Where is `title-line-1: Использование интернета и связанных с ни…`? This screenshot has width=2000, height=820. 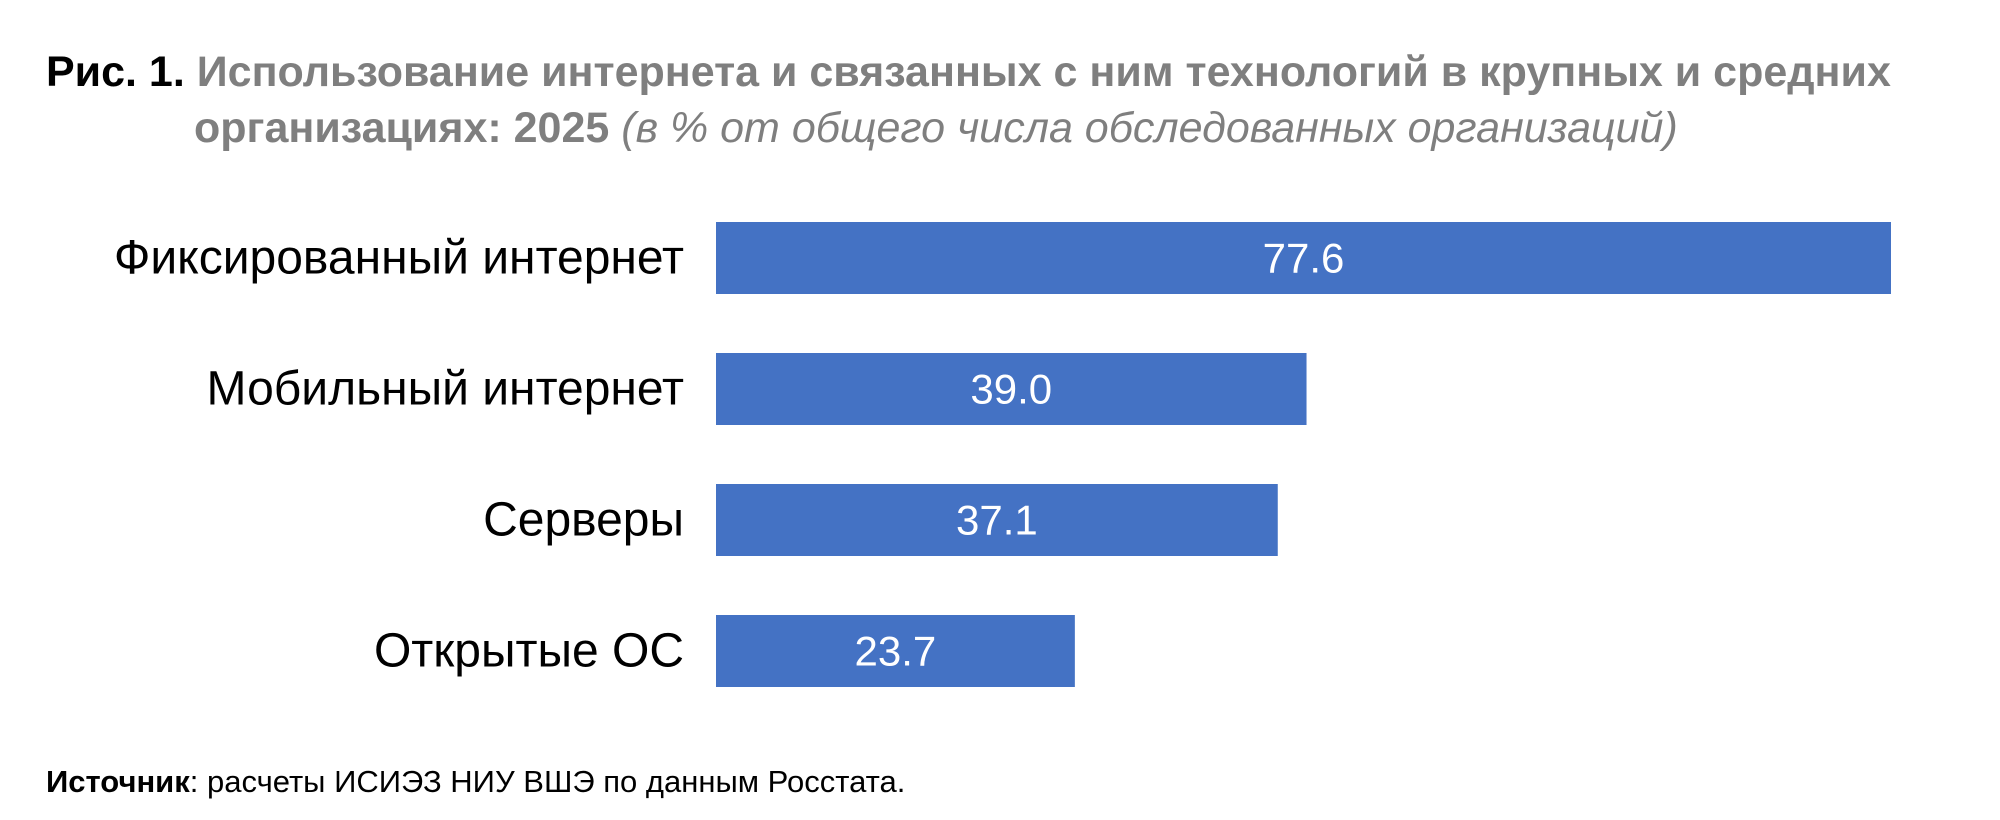 title-line-1: Использование интернета и связанных с ни… is located at coordinates (1043, 72).